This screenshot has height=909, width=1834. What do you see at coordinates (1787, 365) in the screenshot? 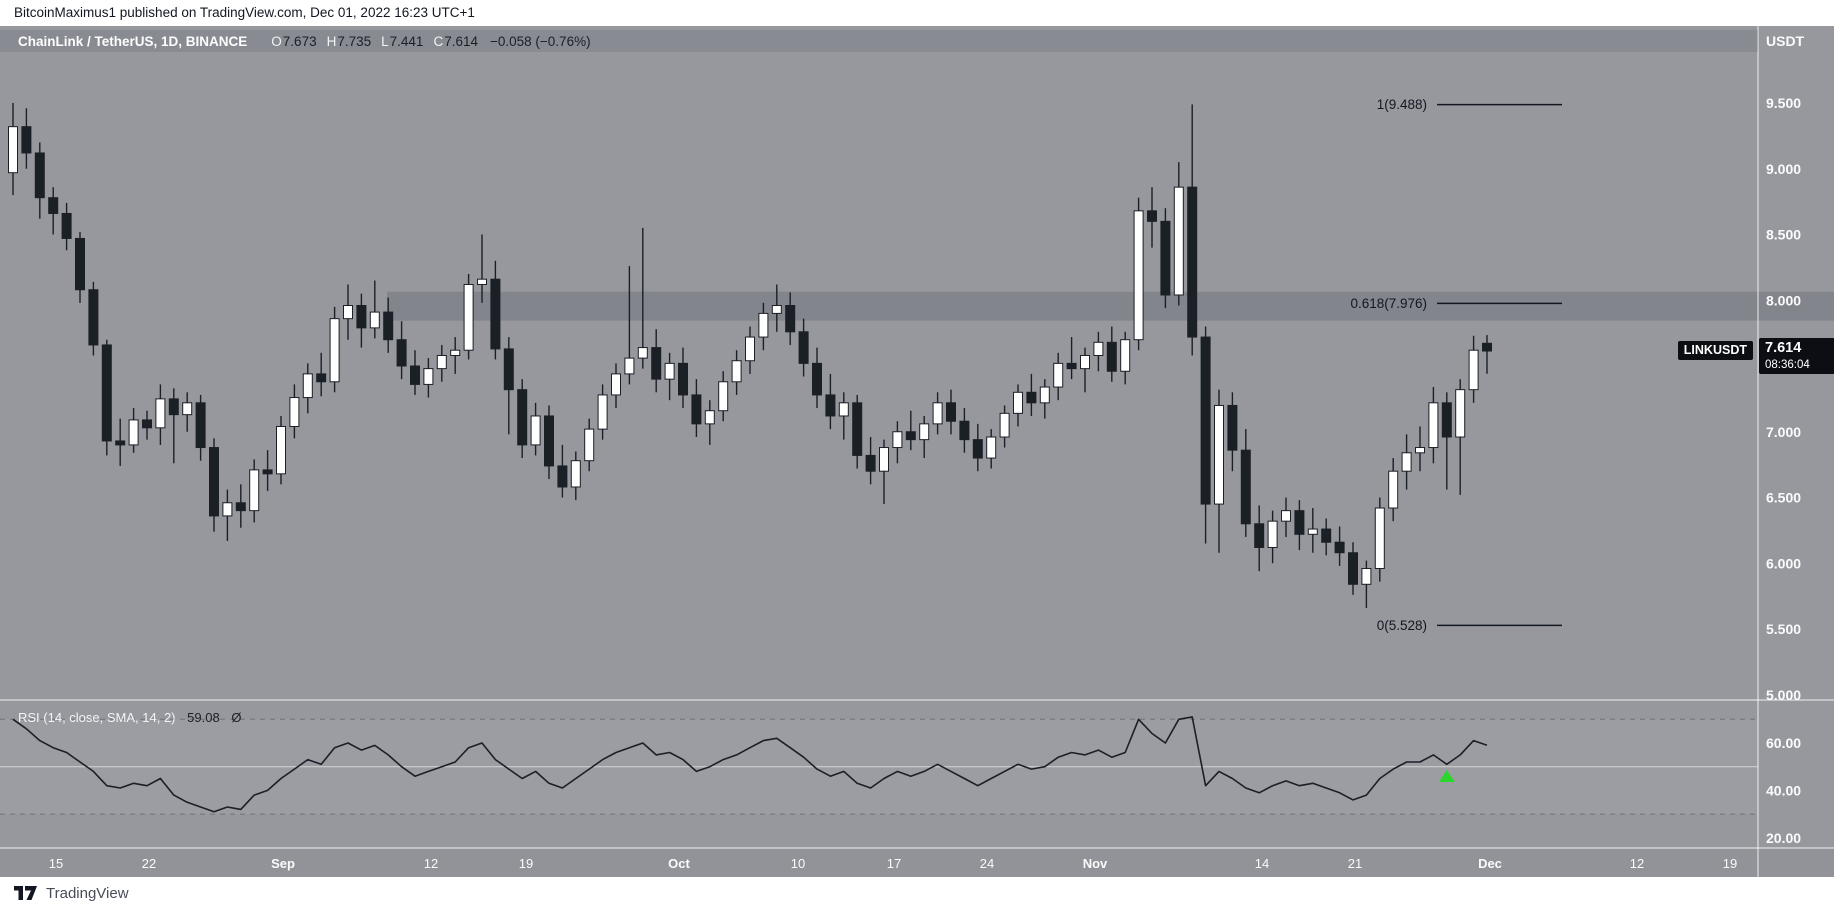
I see `bar-countdown: 08:36:04` at bounding box center [1787, 365].